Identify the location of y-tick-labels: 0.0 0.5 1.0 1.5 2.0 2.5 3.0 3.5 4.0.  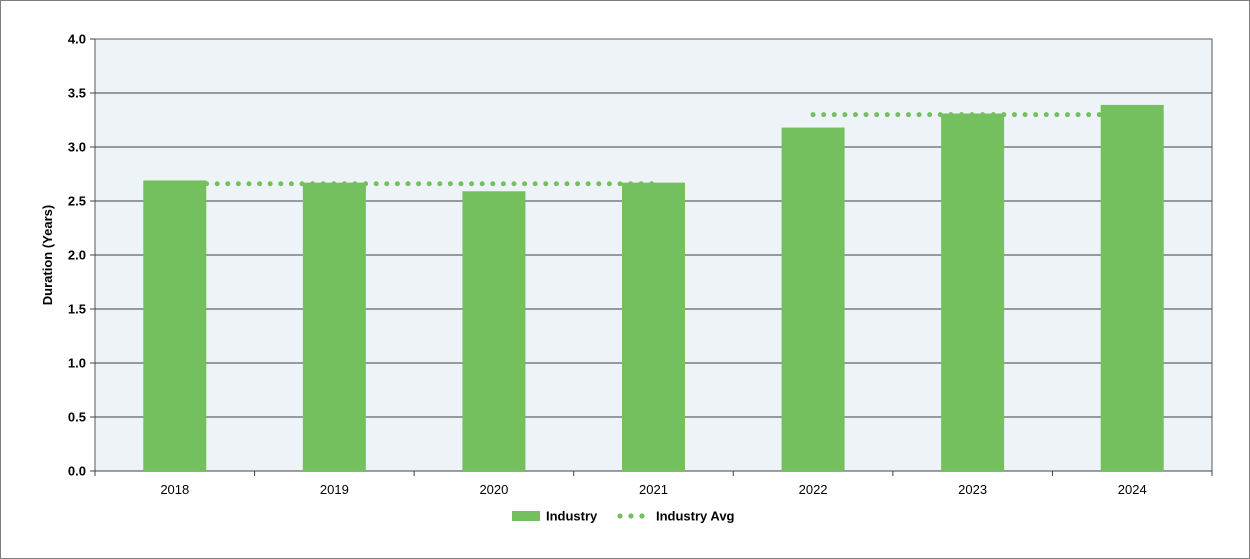
(77, 255).